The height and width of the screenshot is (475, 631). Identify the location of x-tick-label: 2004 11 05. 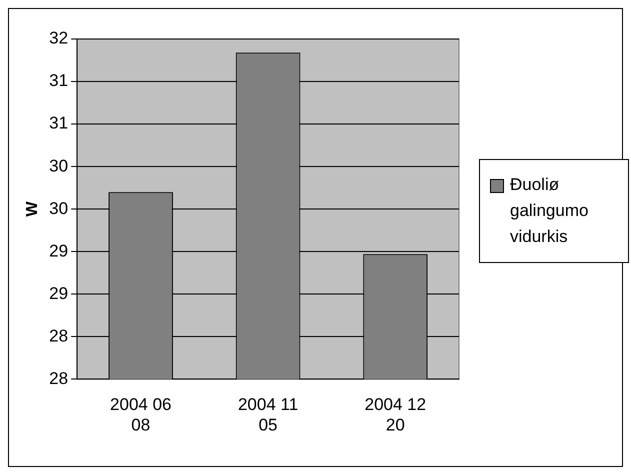
(268, 414).